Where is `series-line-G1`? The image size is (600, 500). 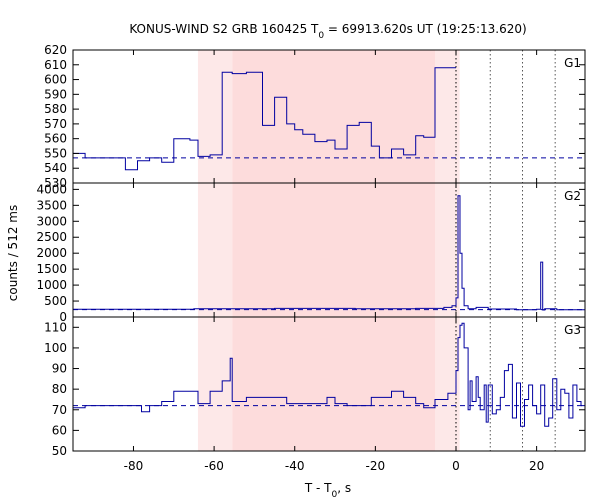
series-line-G1 is located at coordinates (264, 119).